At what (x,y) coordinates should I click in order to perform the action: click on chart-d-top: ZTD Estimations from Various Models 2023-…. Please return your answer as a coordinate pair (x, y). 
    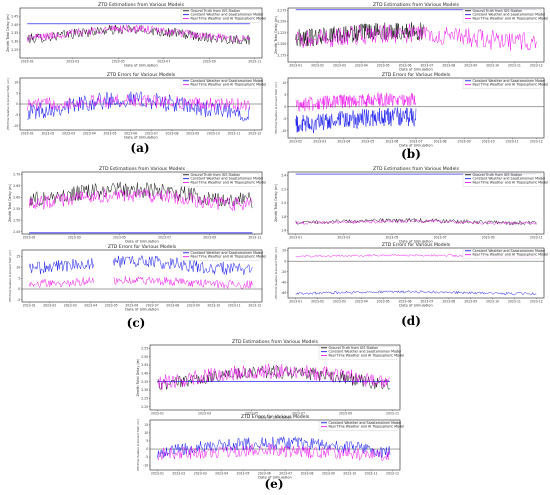
    Looking at the image, I should click on (411, 204).